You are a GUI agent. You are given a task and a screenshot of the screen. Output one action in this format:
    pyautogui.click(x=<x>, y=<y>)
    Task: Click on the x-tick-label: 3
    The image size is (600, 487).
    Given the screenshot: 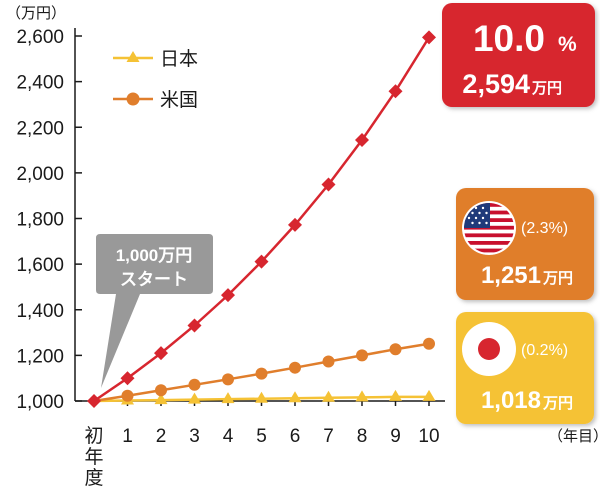 What is the action you would take?
    pyautogui.click(x=194, y=436)
    